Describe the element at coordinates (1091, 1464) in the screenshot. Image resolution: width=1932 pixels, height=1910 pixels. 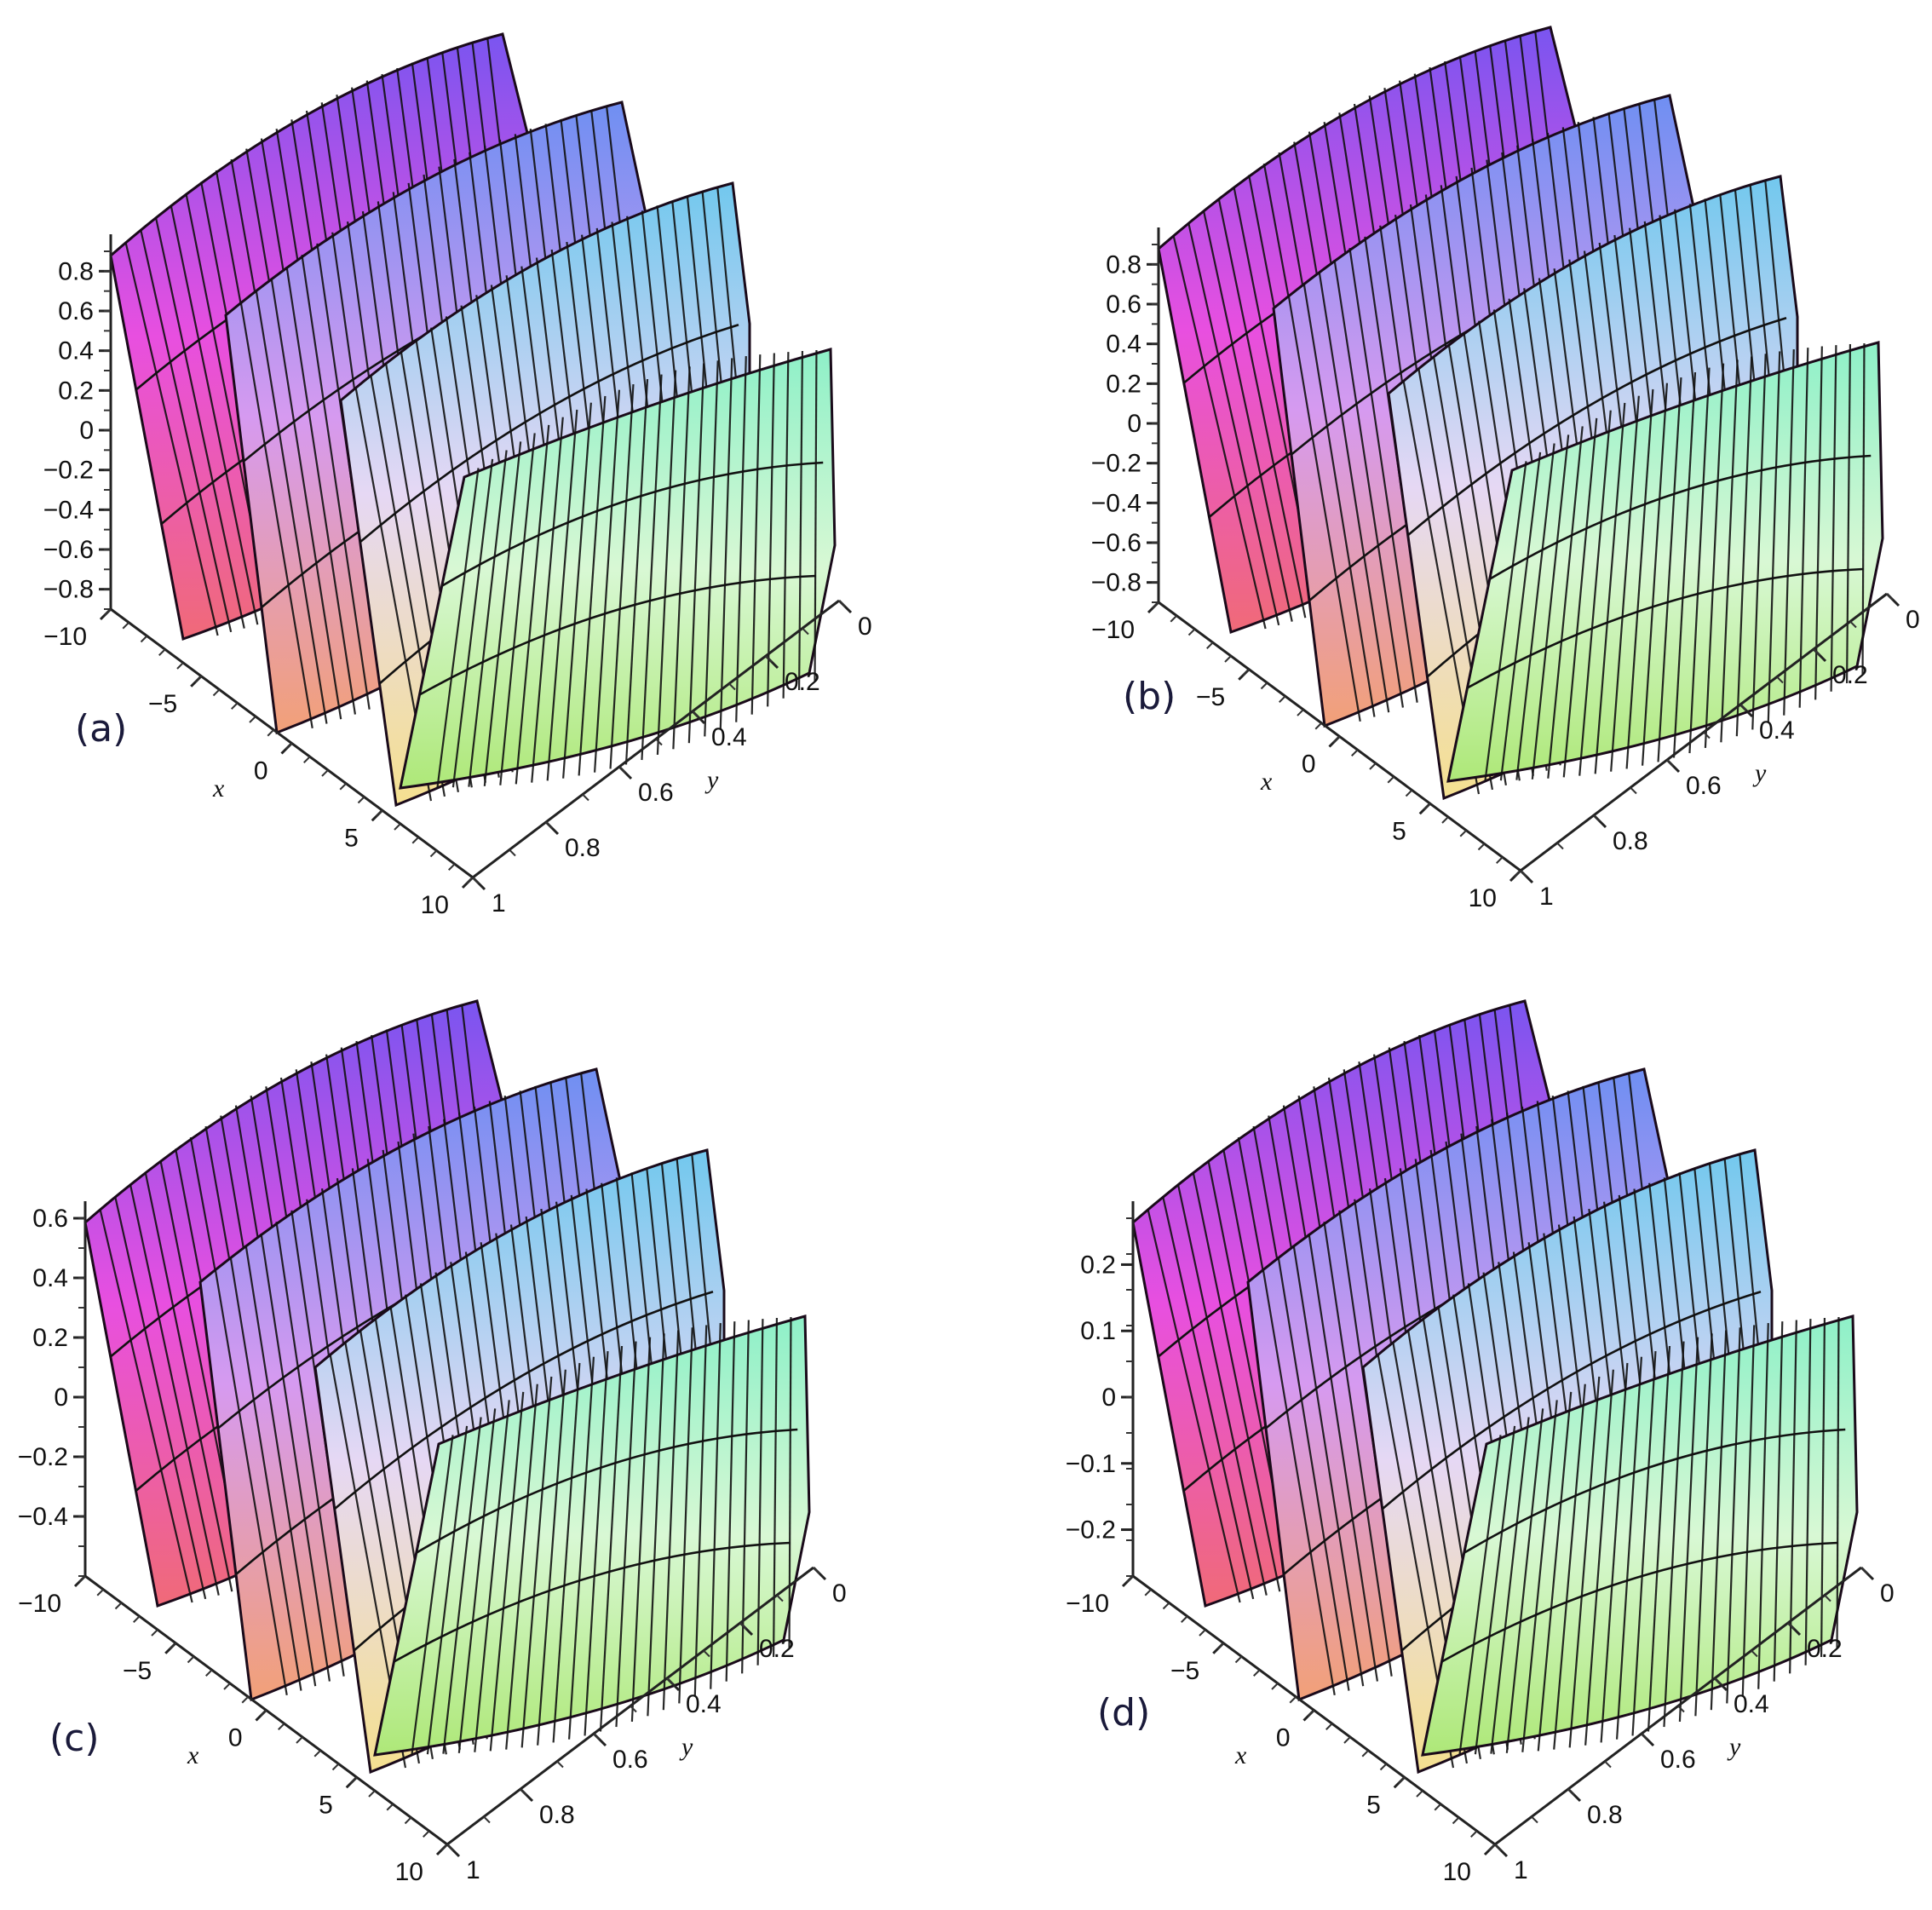
I see `z-tick-label: −0.1` at that location.